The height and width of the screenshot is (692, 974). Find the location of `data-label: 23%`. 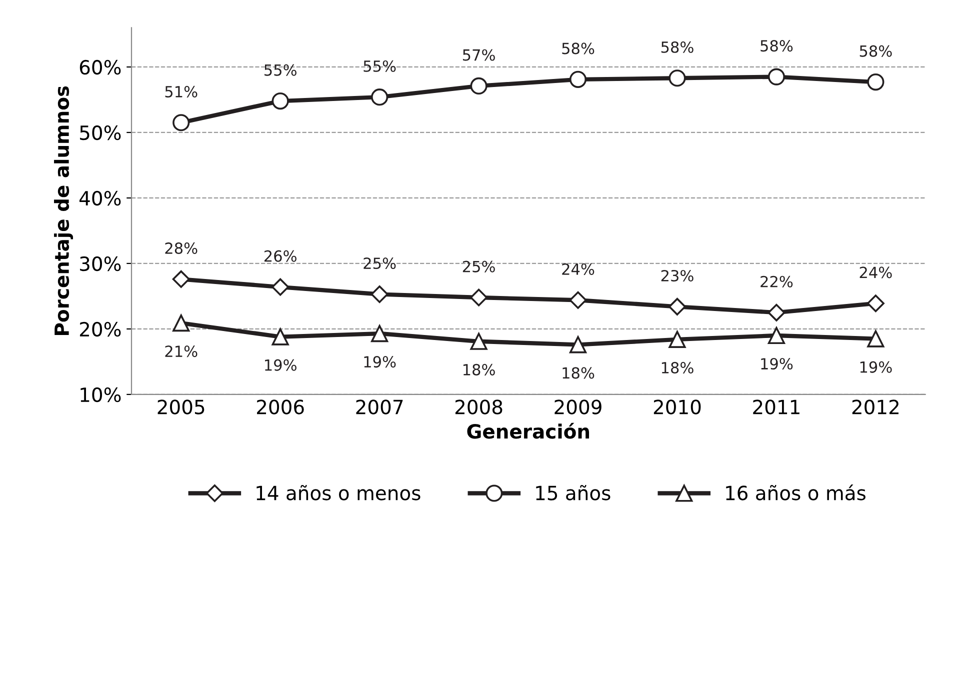

data-label: 23% is located at coordinates (677, 276).